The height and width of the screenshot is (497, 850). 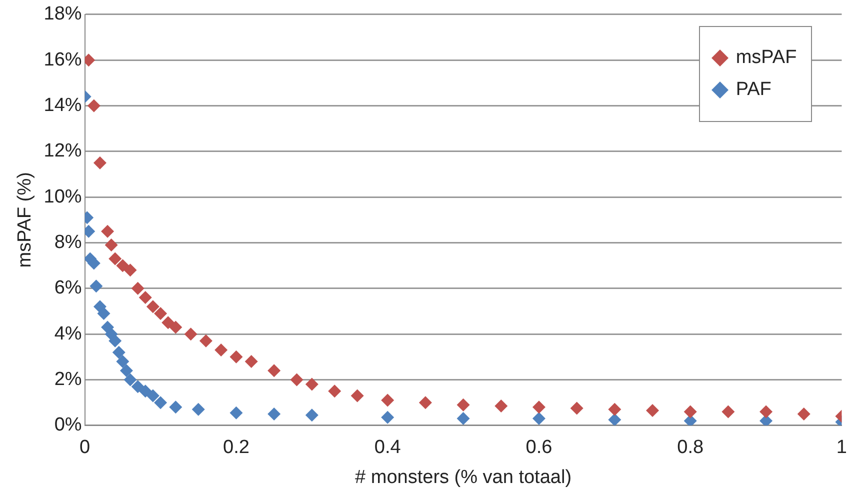 What do you see at coordinates (690, 447) in the screenshot?
I see `x-tick-label: 0.8` at bounding box center [690, 447].